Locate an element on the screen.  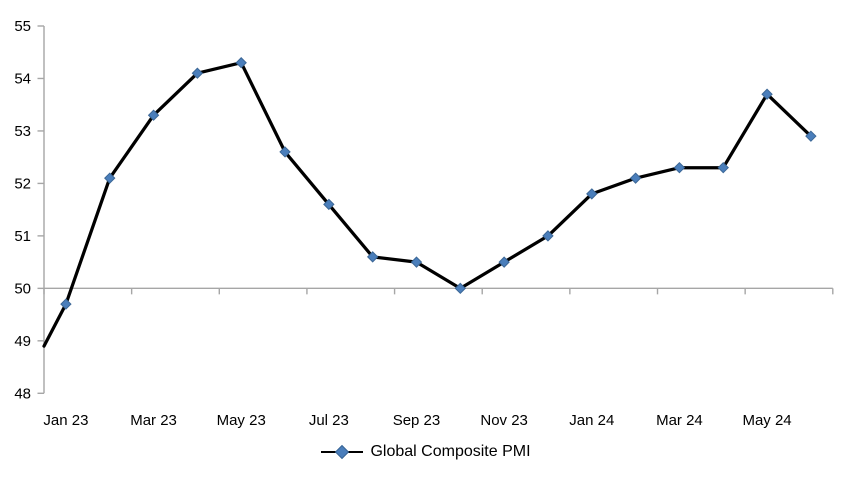
y-tick-label: 51 is located at coordinates (22, 236).